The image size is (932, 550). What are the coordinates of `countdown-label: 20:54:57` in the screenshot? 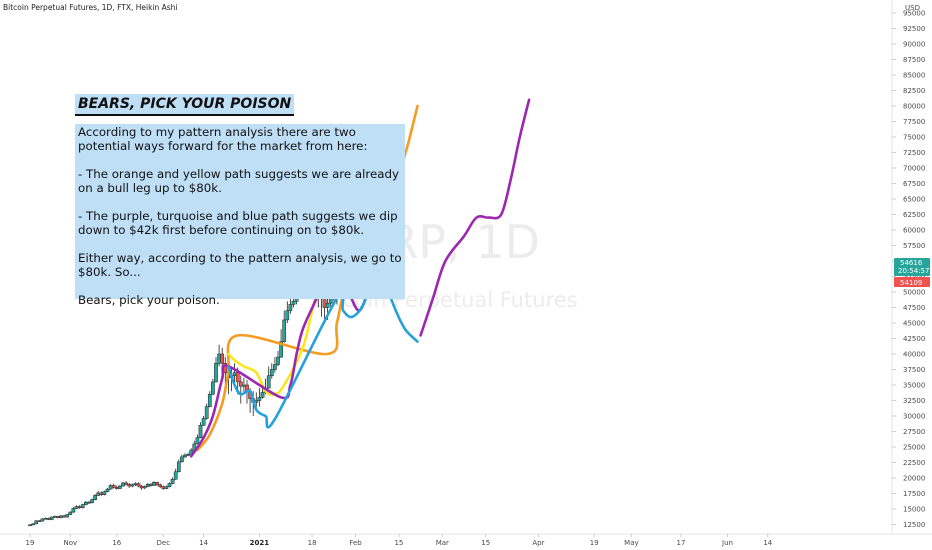 It's located at (913, 271).